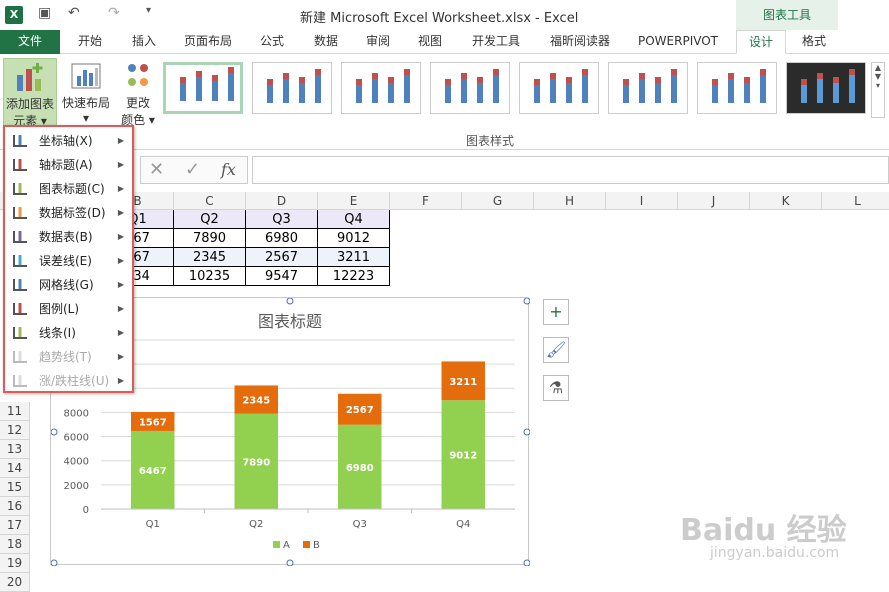  What do you see at coordinates (377, 41) in the screenshot?
I see `tab-review: 审阅` at bounding box center [377, 41].